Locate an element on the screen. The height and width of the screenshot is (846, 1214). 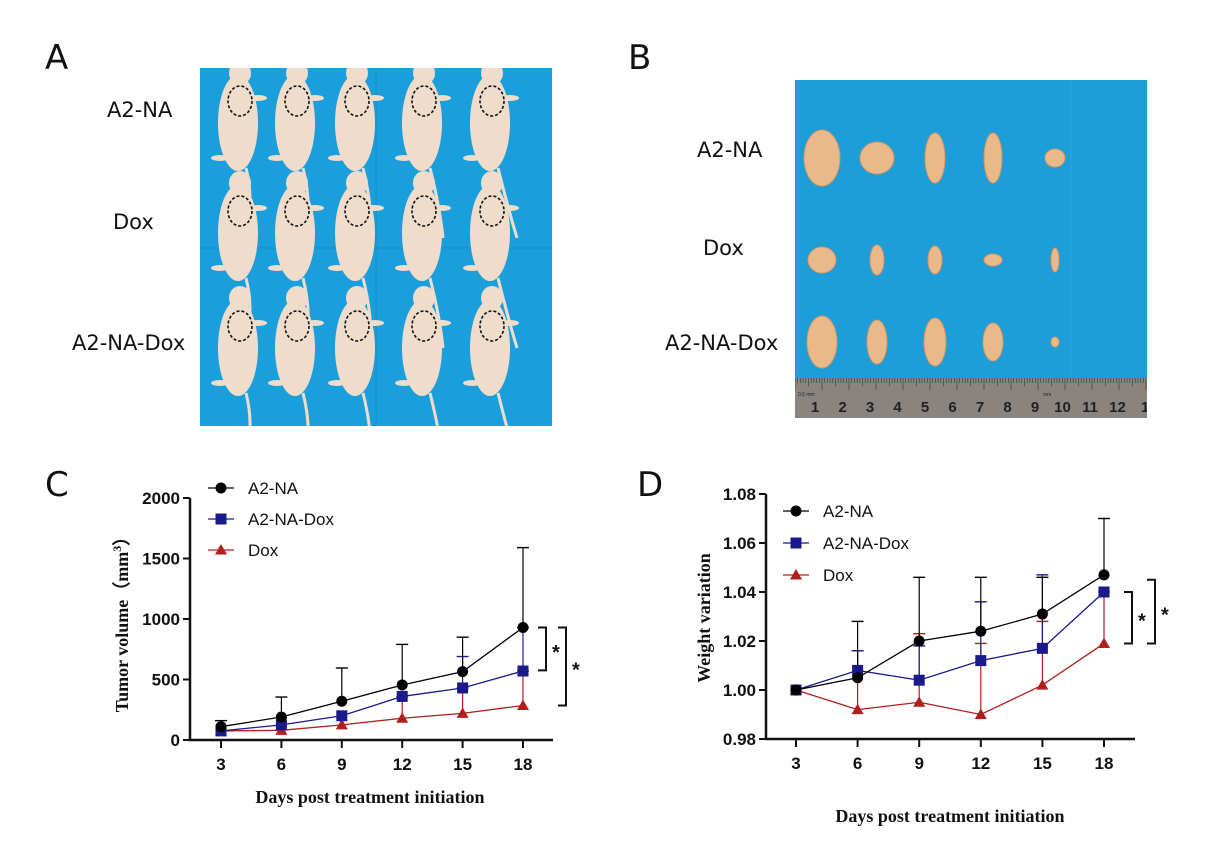
series-line-a2-na is located at coordinates (950, 632).